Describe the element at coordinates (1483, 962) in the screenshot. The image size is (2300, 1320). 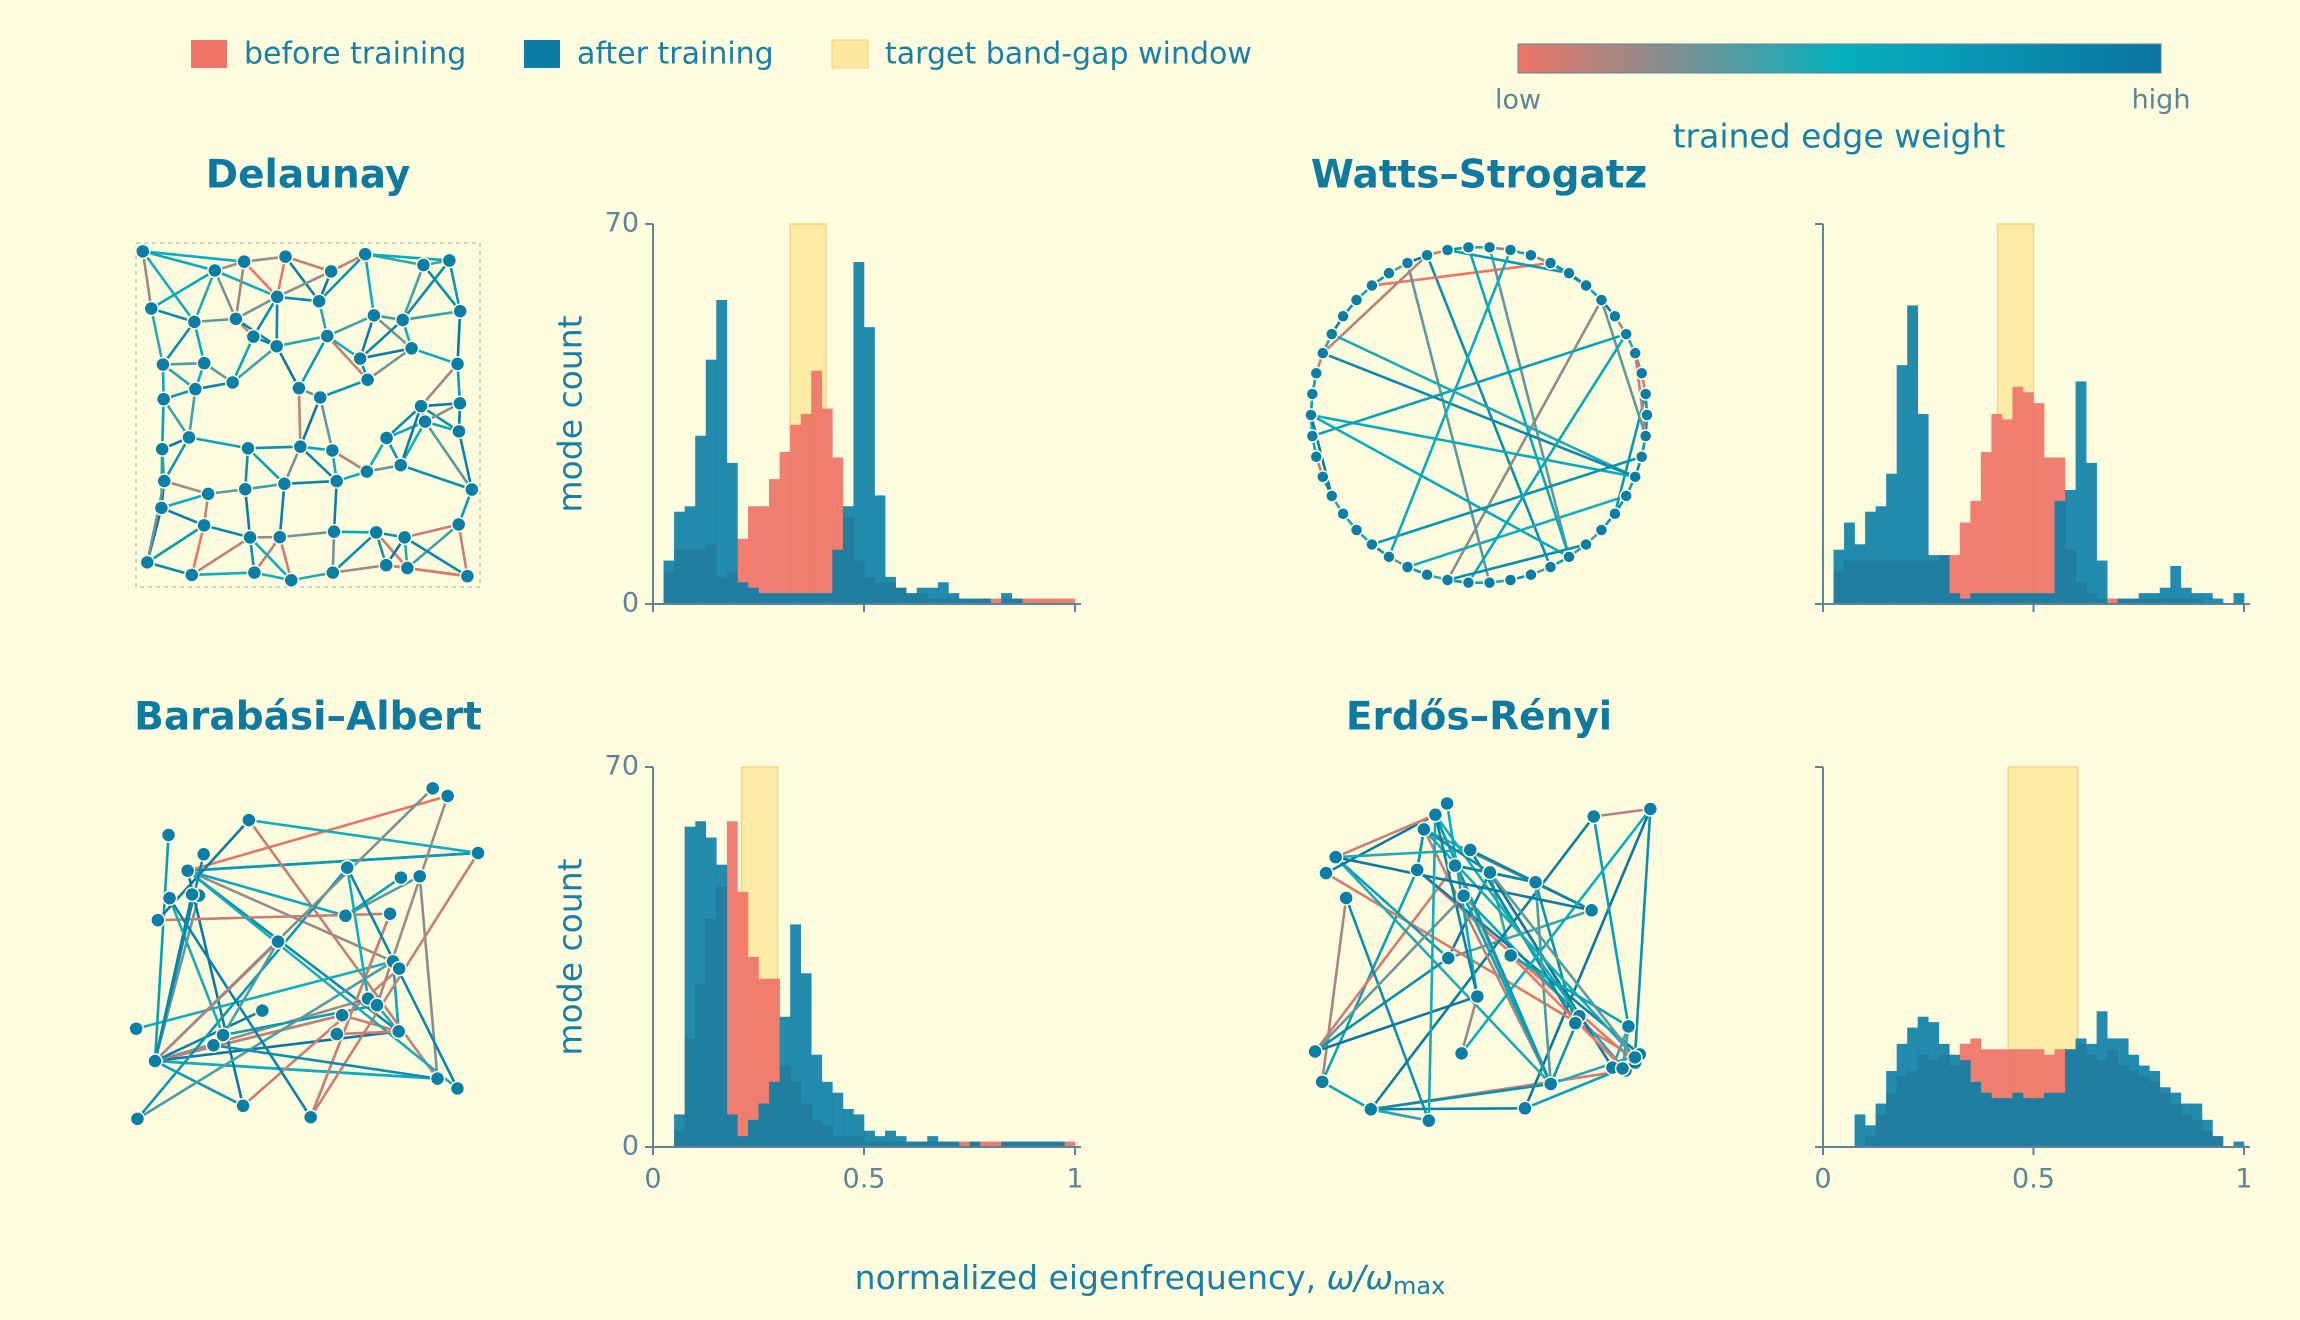
I see `network` at that location.